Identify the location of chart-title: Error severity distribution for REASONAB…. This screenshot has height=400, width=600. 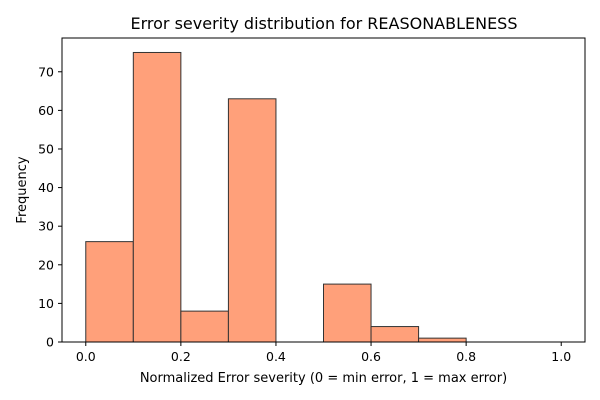
(323, 23).